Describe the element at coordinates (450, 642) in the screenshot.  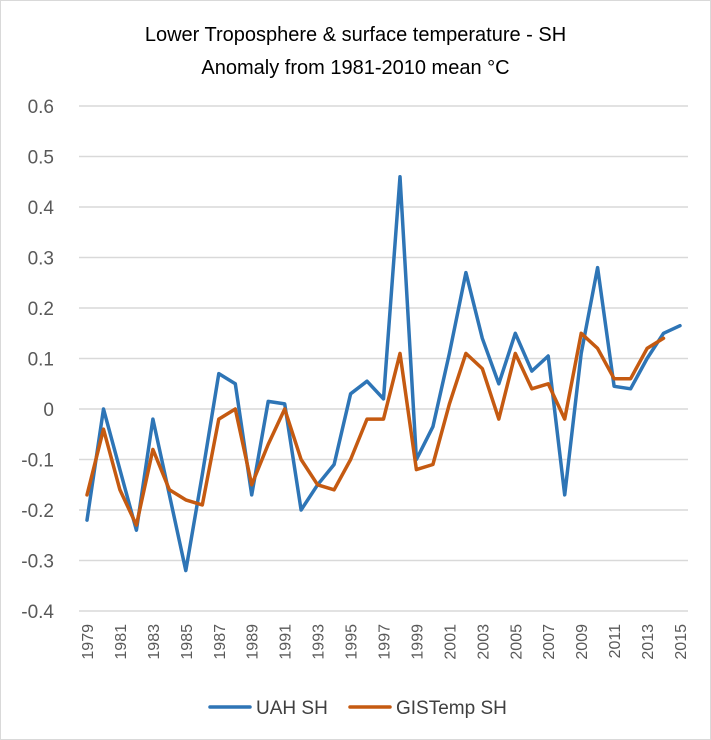
I see `x-tick-label: 2001` at that location.